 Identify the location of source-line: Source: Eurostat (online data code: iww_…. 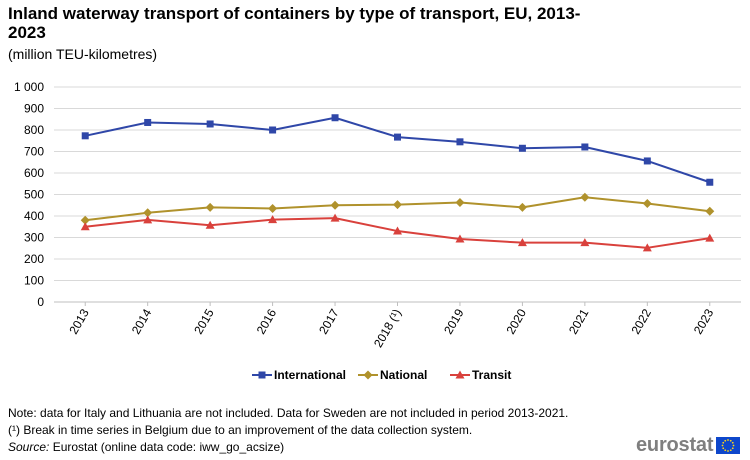
(288, 447).